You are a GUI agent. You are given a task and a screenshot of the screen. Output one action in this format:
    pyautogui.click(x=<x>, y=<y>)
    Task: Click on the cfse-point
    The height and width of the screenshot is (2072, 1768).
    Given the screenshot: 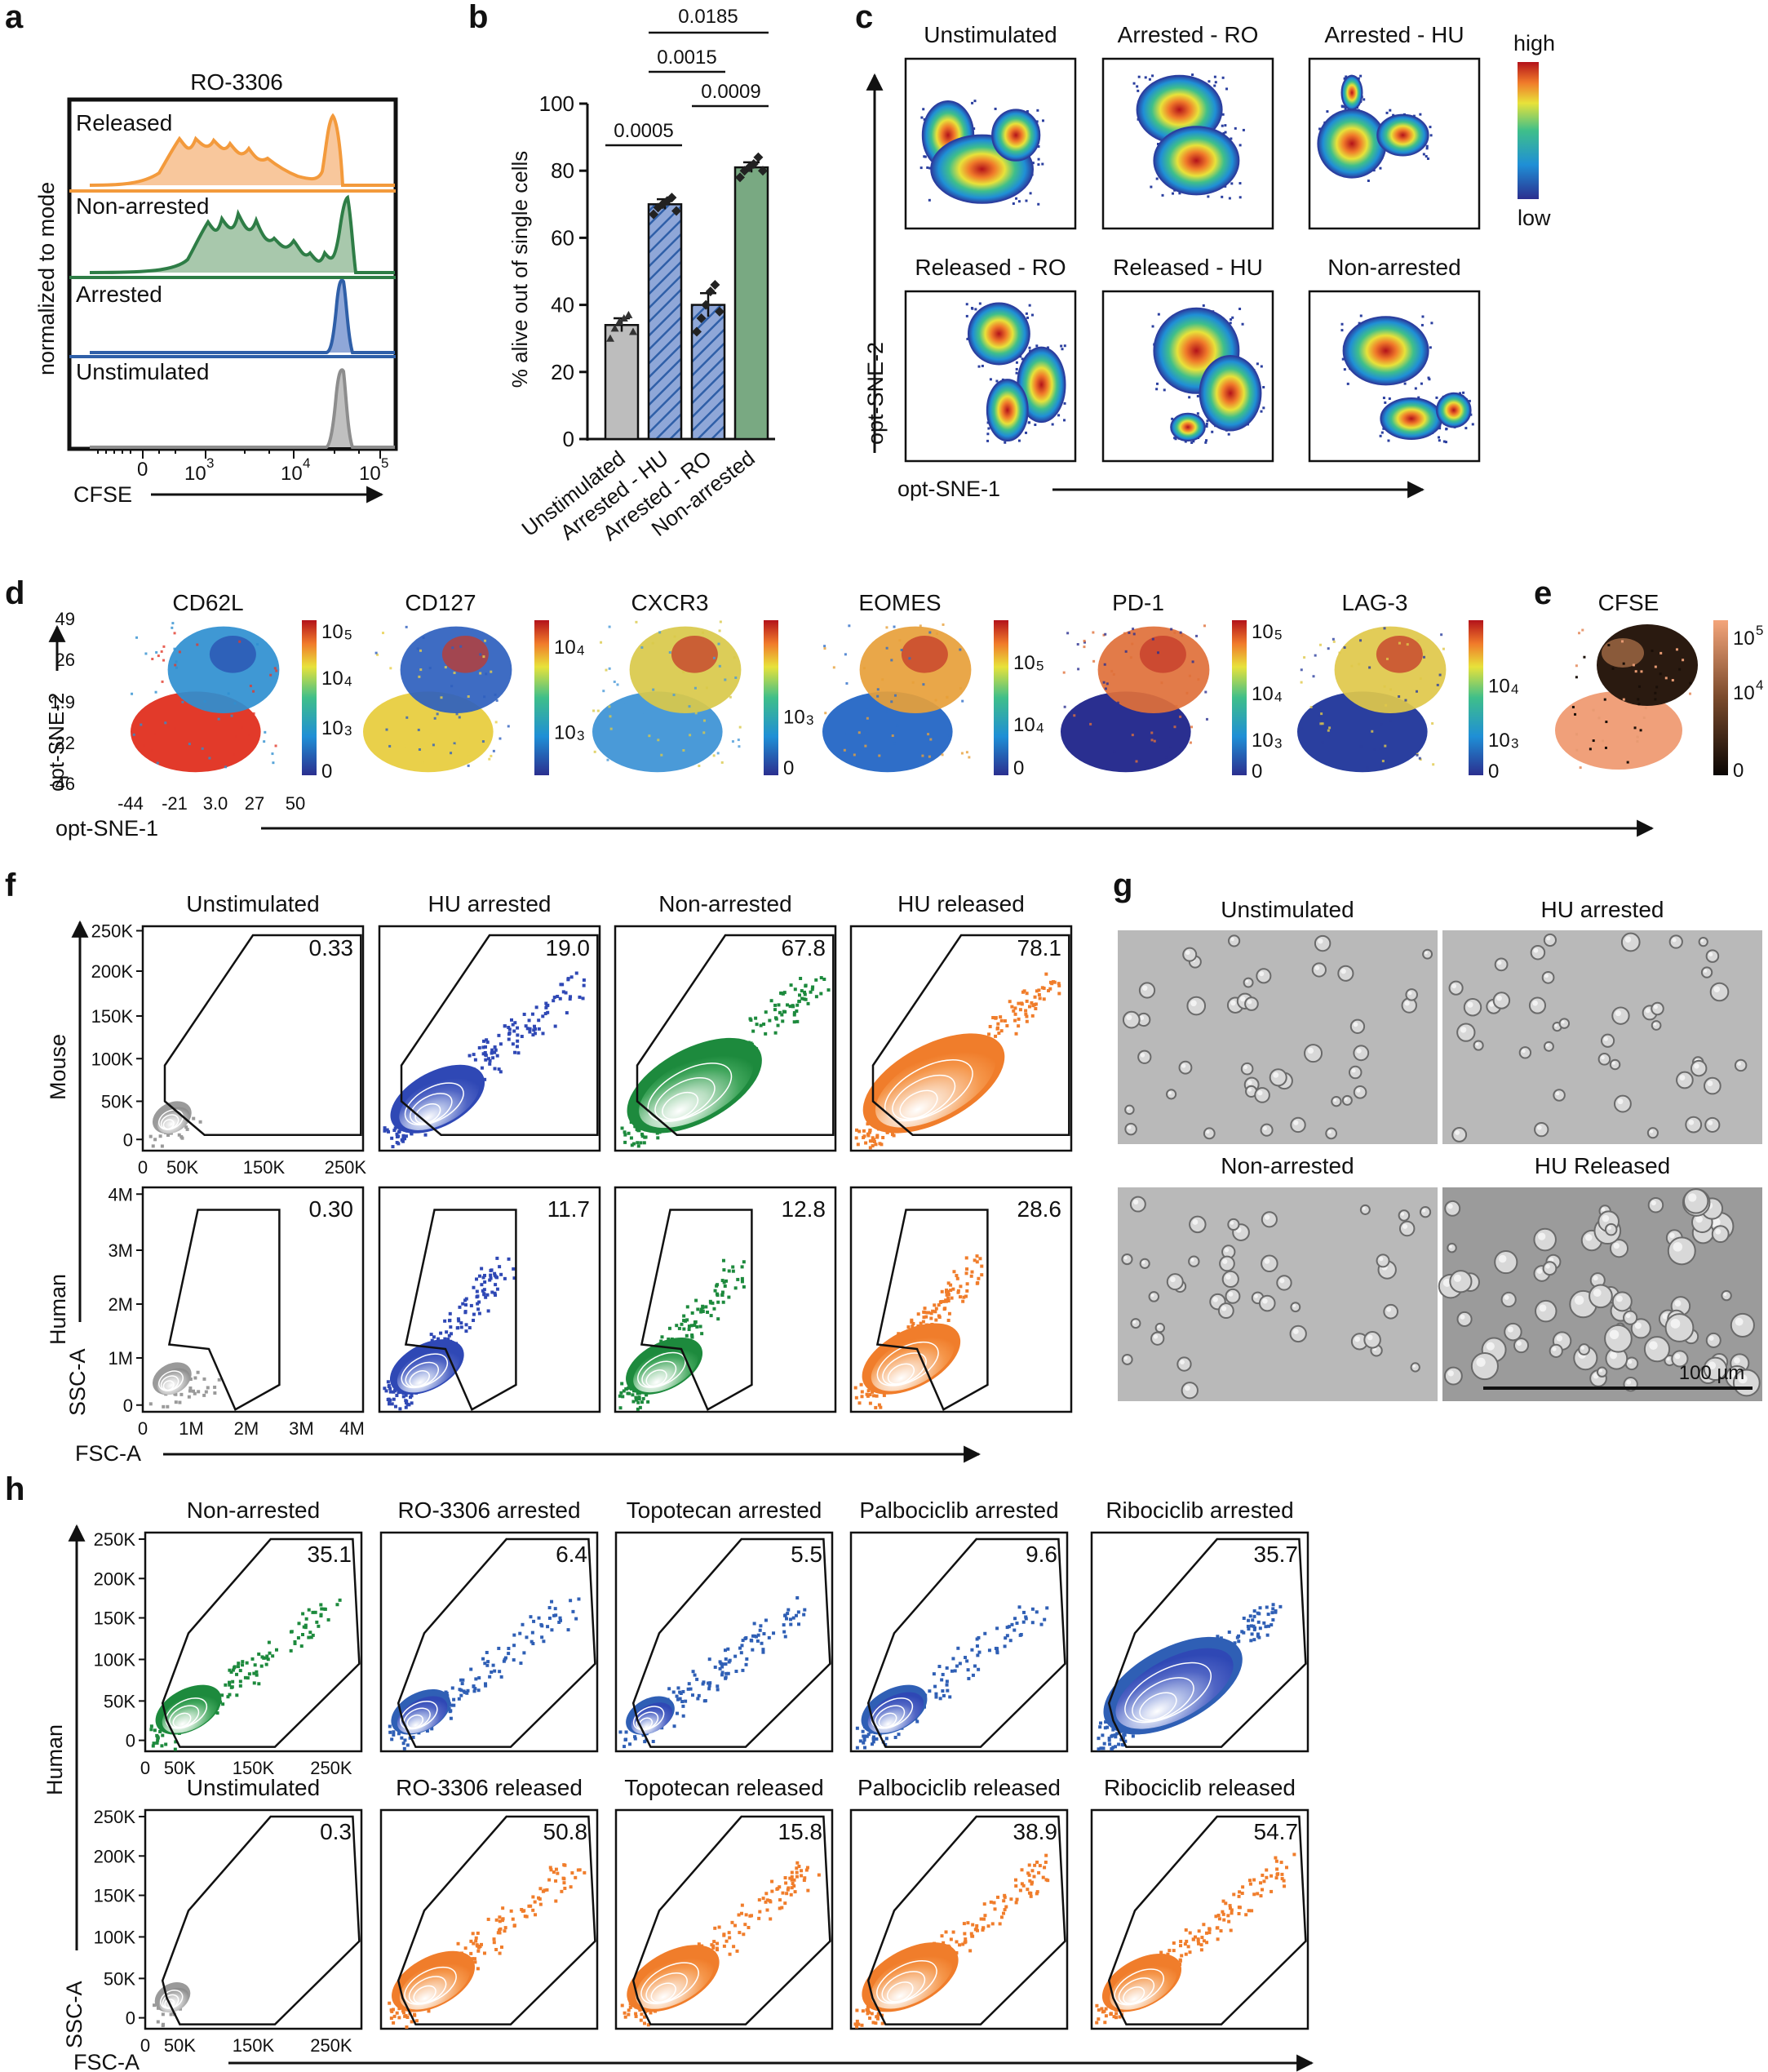 What is the action you would take?
    pyautogui.click(x=1577, y=750)
    